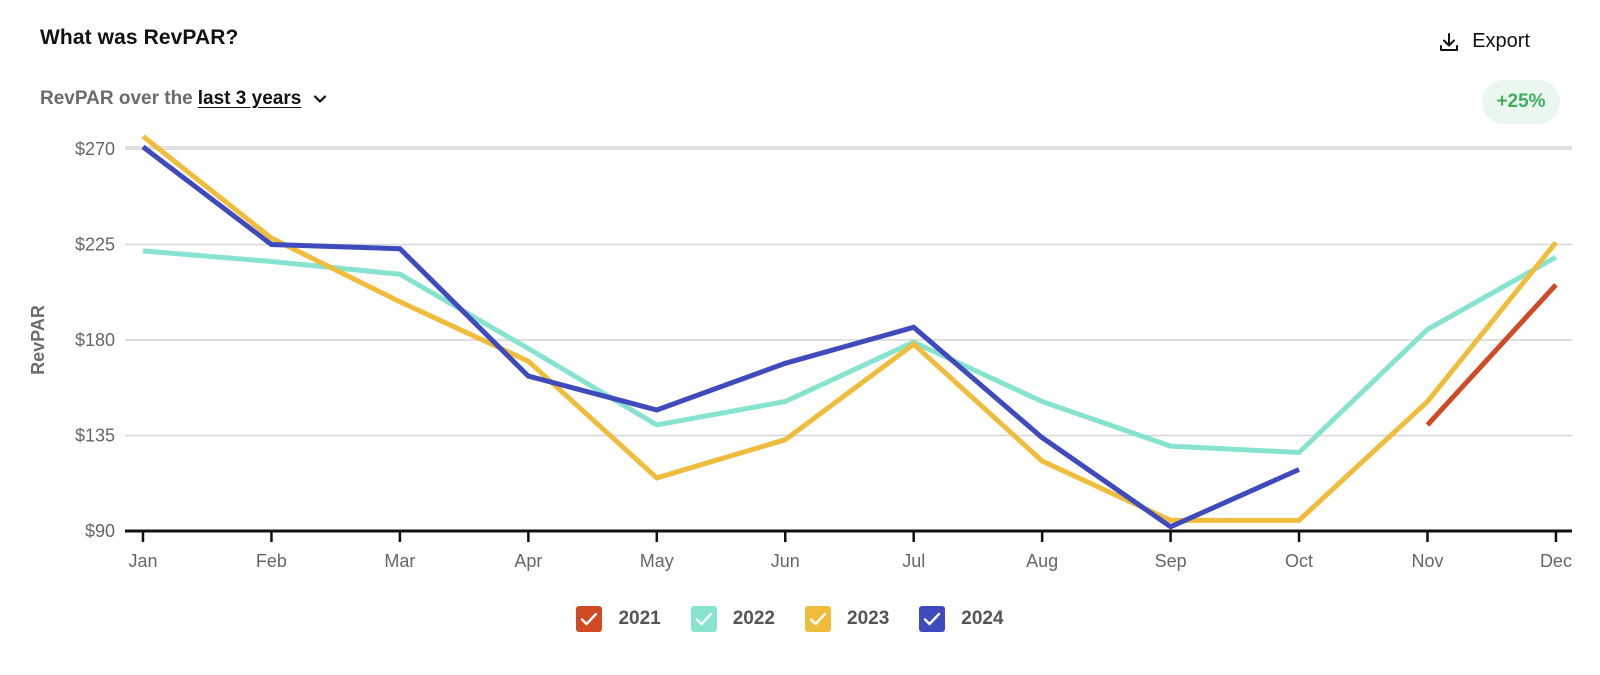 This screenshot has width=1600, height=675. I want to click on y-axis-ticks: $90 $135 $180 $225 $270, so click(95, 340).